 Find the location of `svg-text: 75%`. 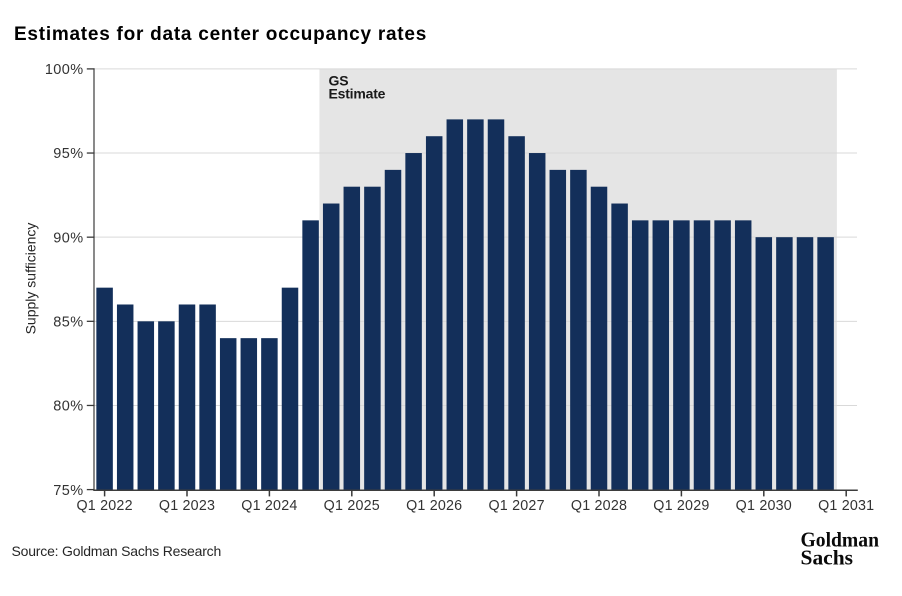

svg-text: 75% is located at coordinates (68, 491).